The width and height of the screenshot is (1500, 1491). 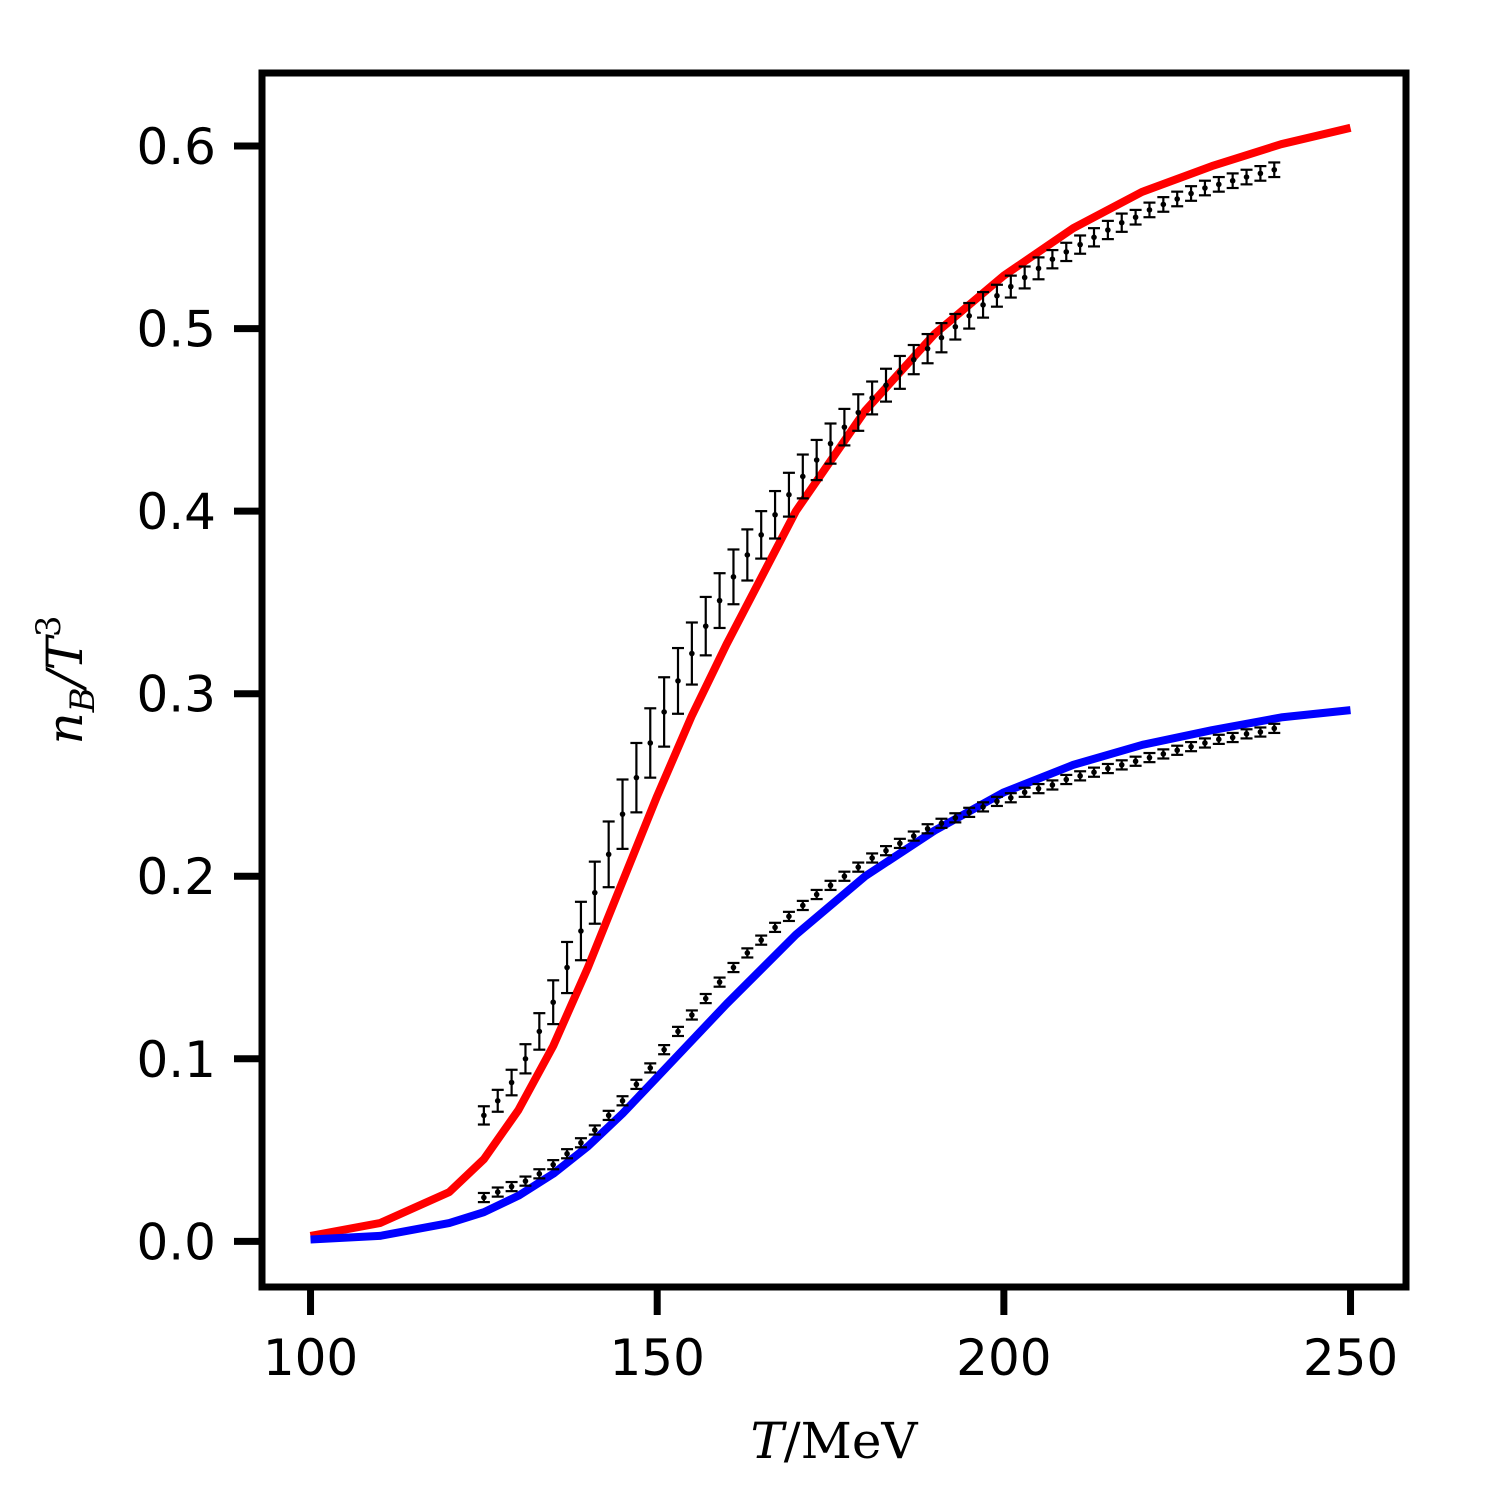 I want to click on y-axis-label: nB/T3, so click(x=66, y=679).